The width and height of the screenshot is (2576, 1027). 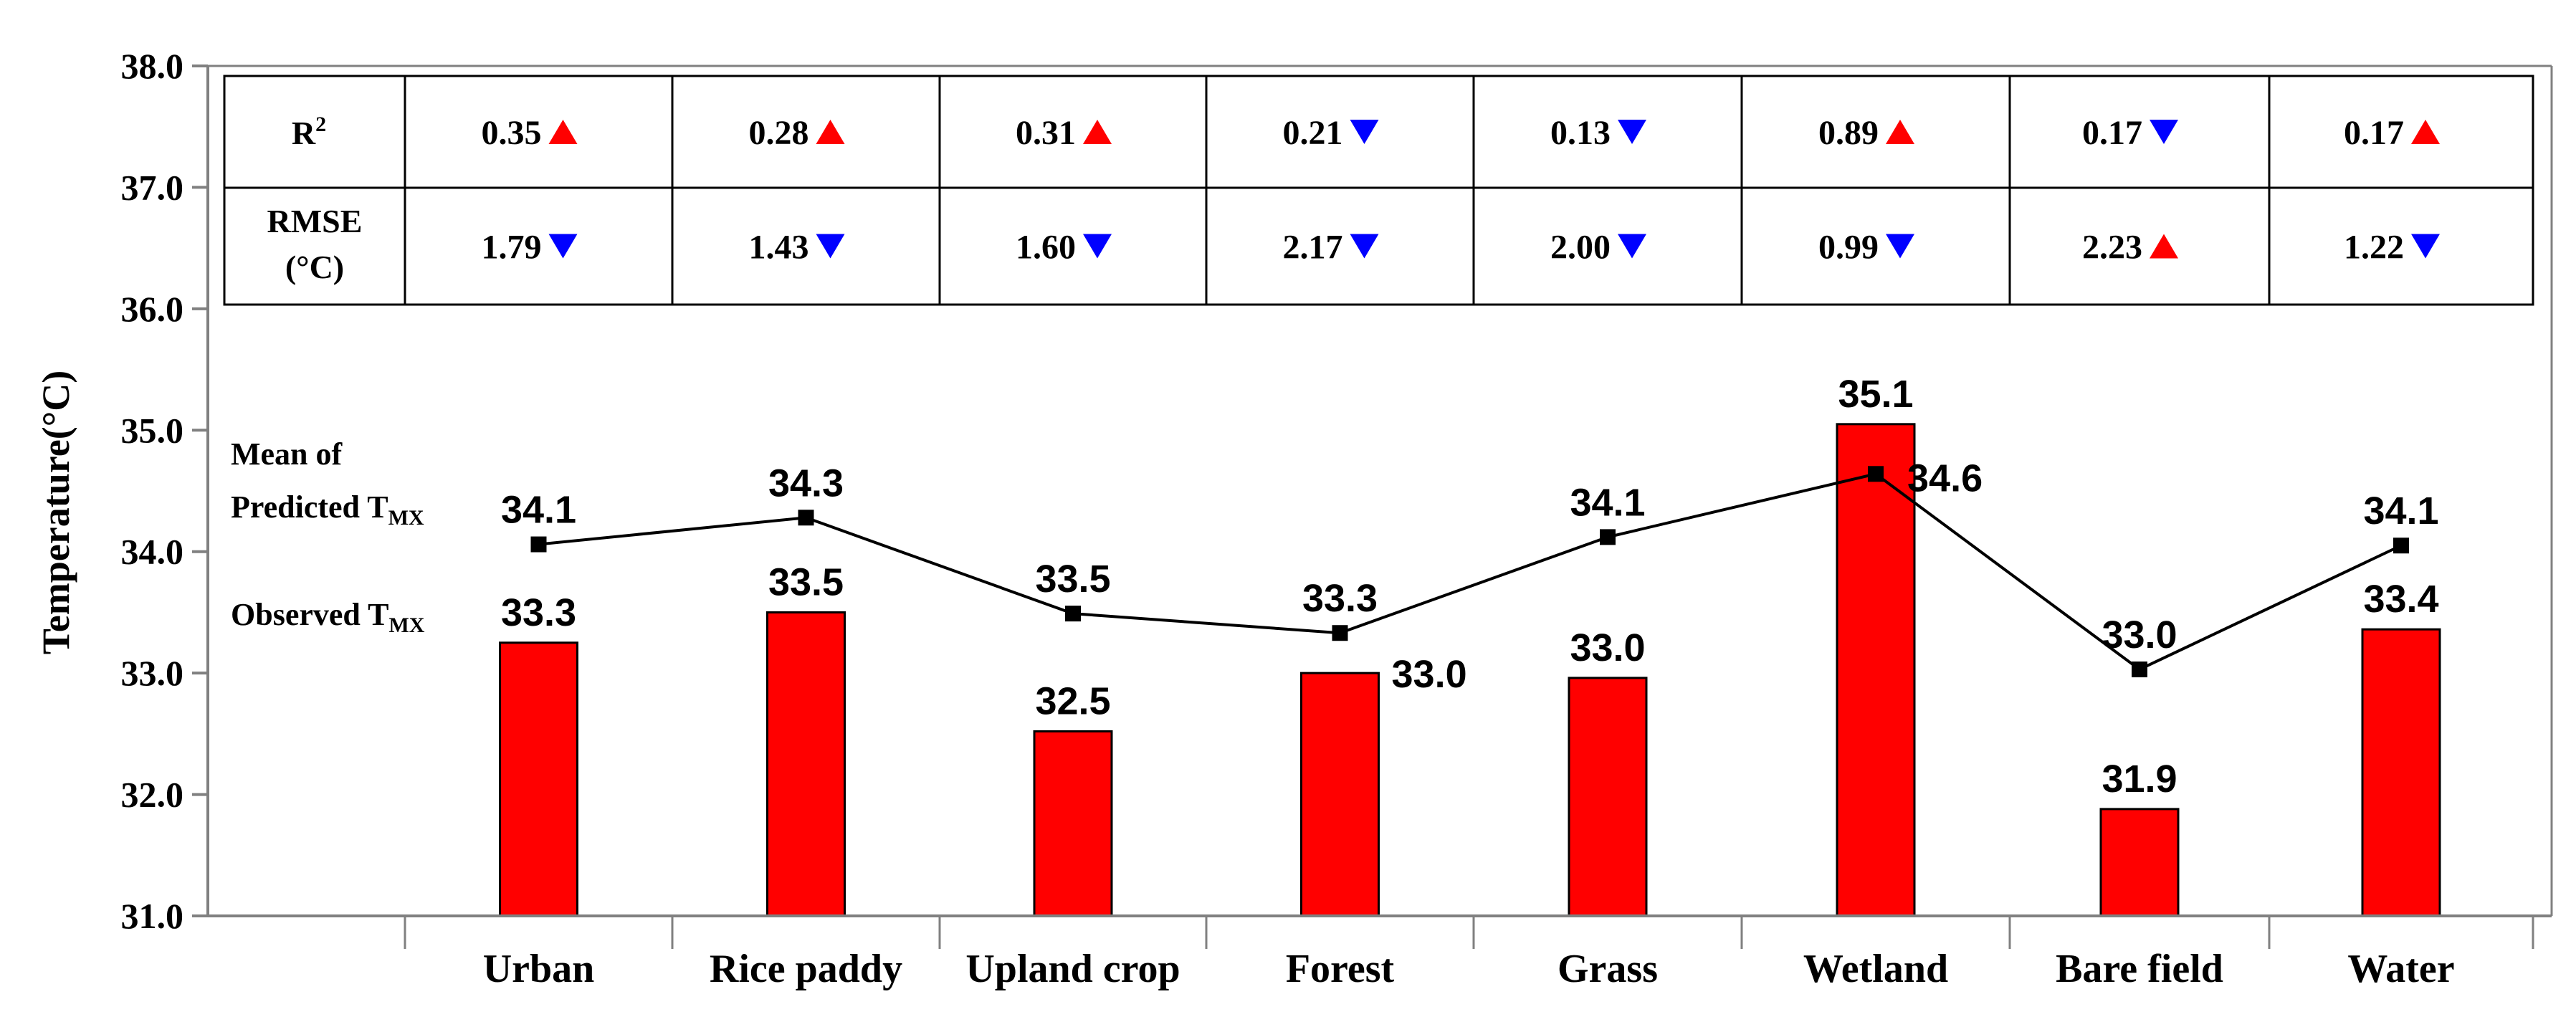 I want to click on observed-value-label: 35.1, so click(x=1875, y=394).